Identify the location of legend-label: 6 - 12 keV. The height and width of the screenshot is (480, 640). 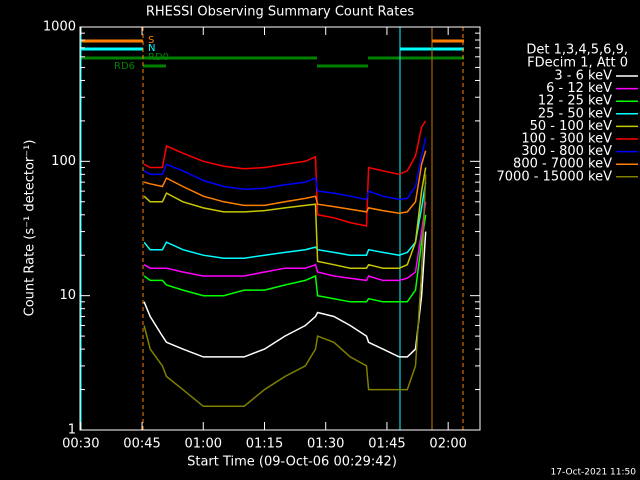
(579, 88).